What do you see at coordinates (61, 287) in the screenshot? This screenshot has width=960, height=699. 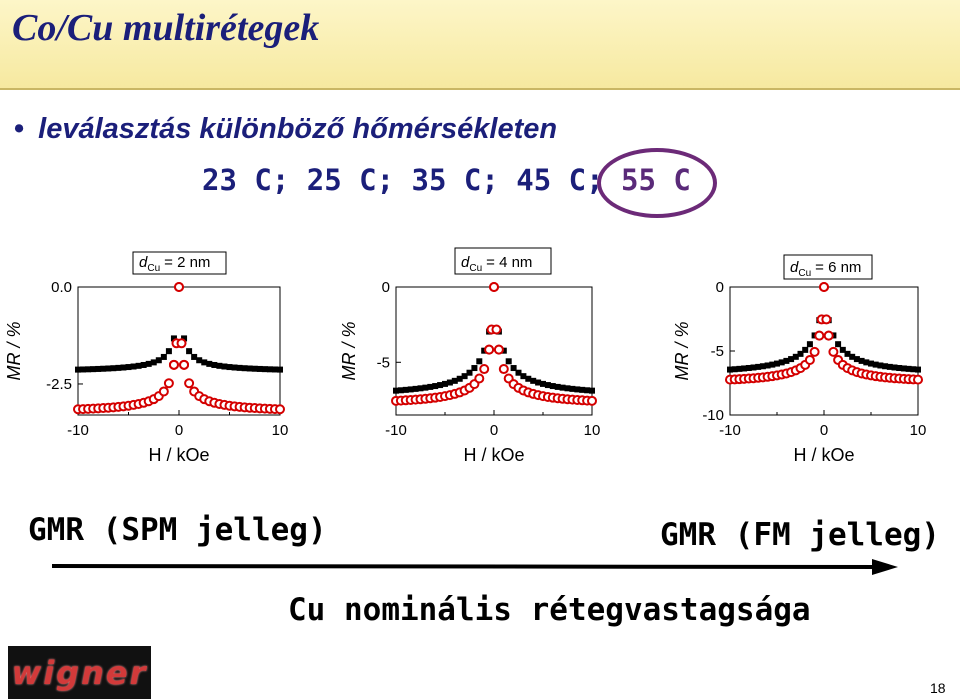 I see `y-tick-label: 0.0` at bounding box center [61, 287].